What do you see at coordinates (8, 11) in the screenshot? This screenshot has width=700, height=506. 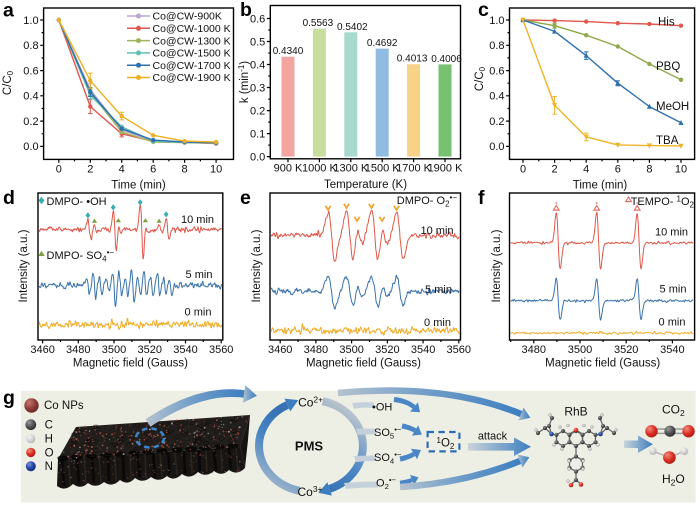 I see `svg-text: a` at bounding box center [8, 11].